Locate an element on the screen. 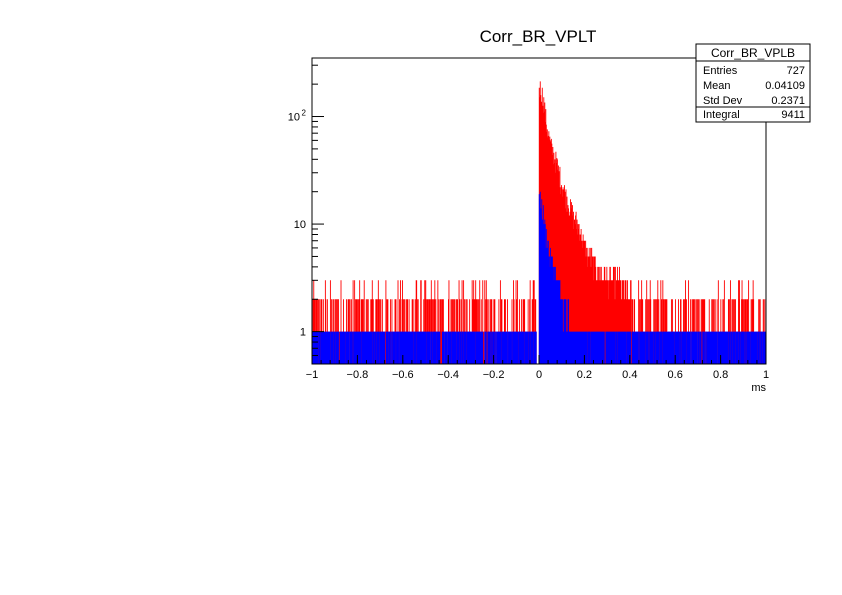 The height and width of the screenshot is (595, 842). stats-box-frame is located at coordinates (753, 83).